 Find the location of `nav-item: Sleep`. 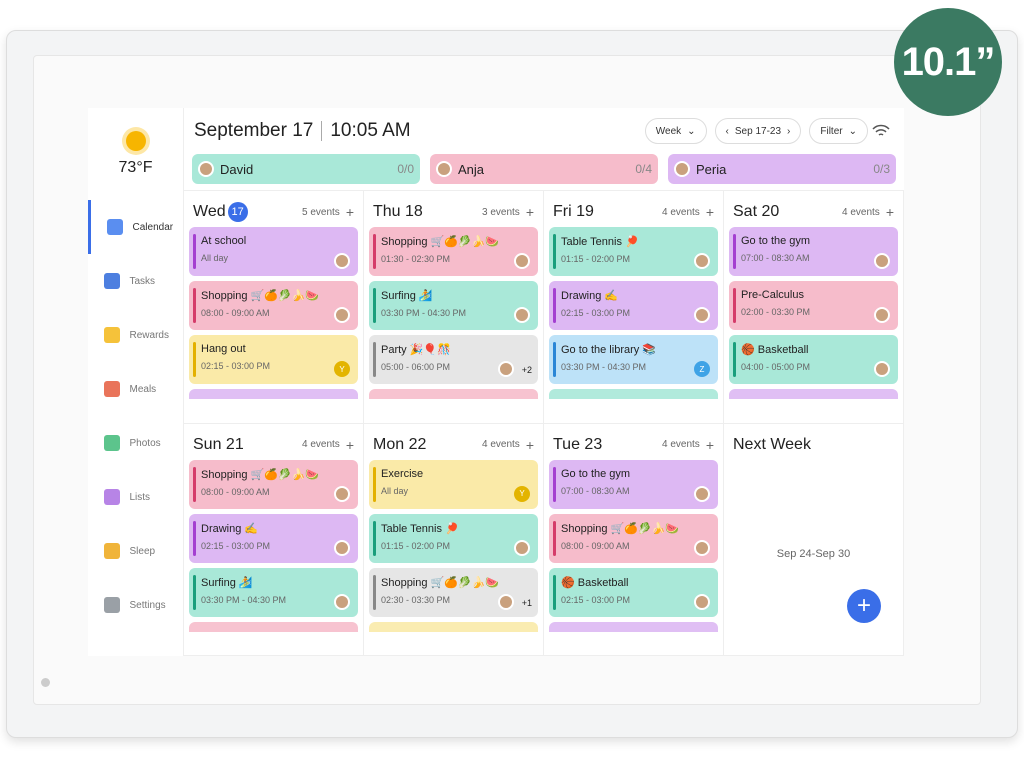

nav-item: Sleep is located at coordinates (136, 551).